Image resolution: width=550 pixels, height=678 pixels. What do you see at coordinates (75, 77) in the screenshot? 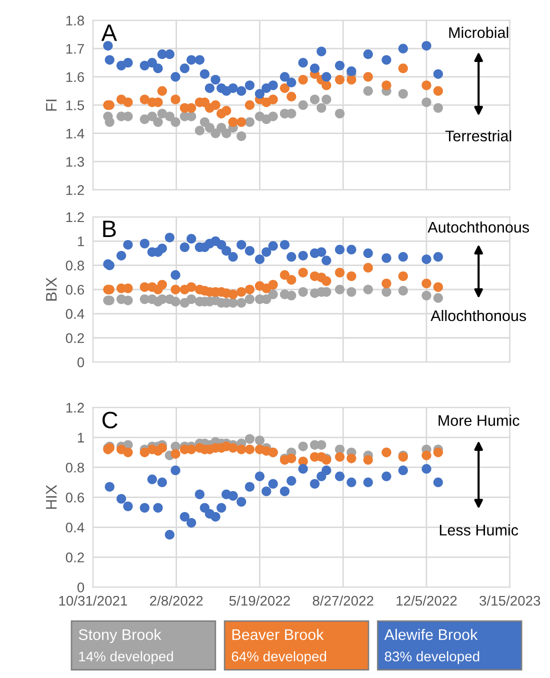
I see `y-tick-label: 1.6` at bounding box center [75, 77].